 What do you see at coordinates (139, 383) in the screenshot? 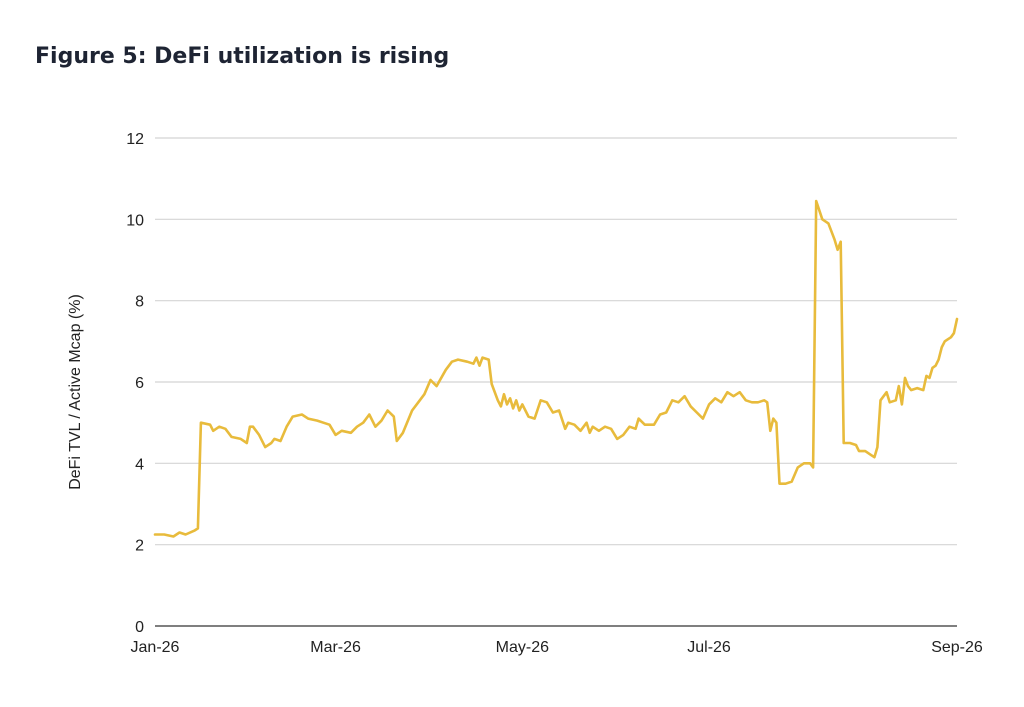
I see `y-tick-label: 6` at bounding box center [139, 383].